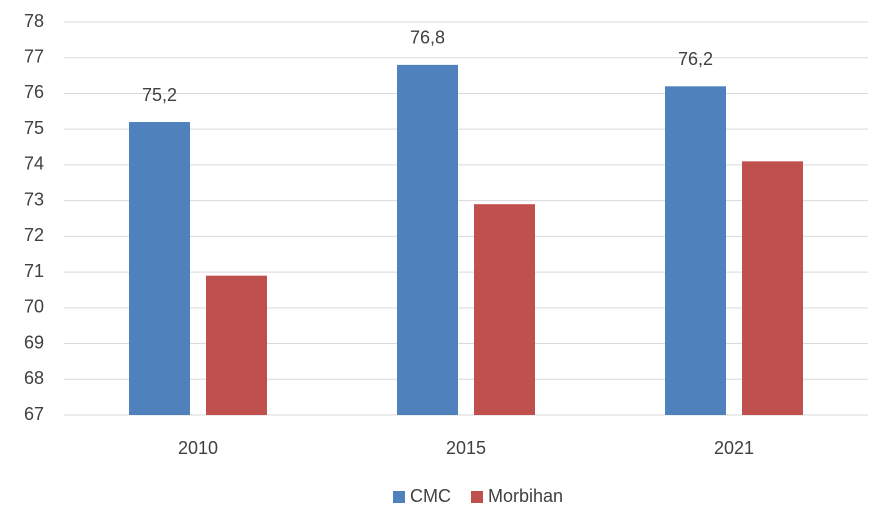 The width and height of the screenshot is (874, 511). Describe the element at coordinates (34, 378) in the screenshot. I see `y-tick-label: 68` at that location.